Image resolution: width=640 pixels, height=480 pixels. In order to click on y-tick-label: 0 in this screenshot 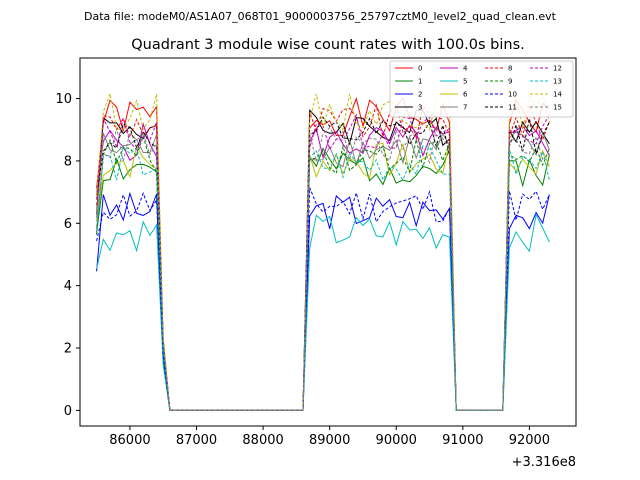, I will do `click(68, 411)`.